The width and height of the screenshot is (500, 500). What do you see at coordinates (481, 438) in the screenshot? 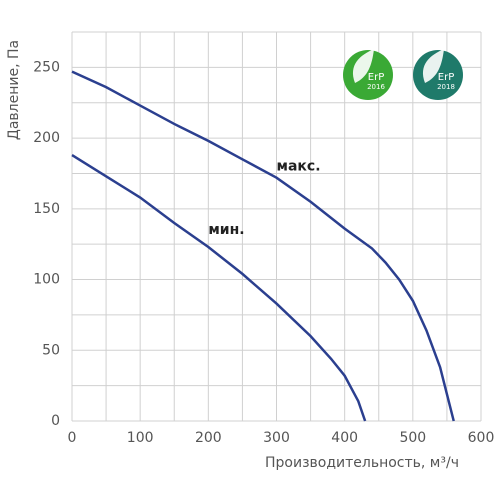
I see `x-tick-label: 600` at bounding box center [481, 438].